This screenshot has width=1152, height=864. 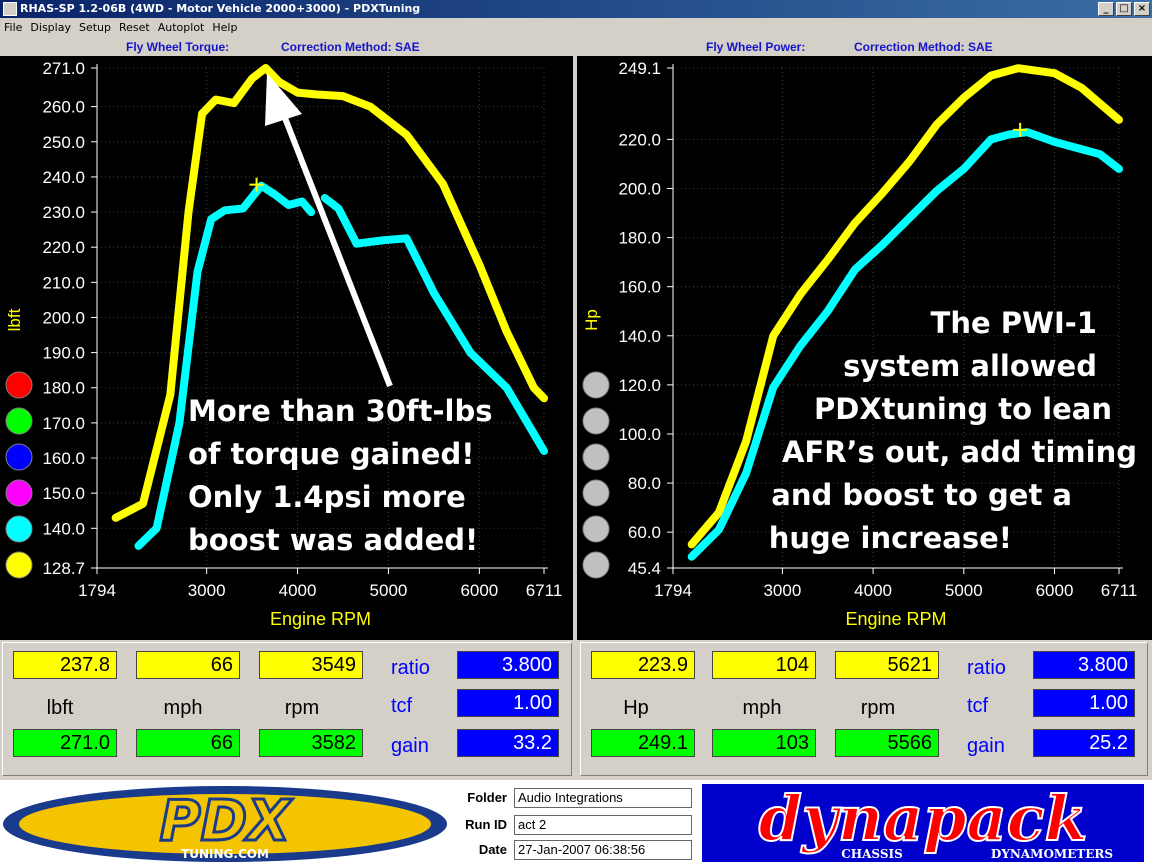 I want to click on power-current-value: 223.9, so click(x=643, y=665).